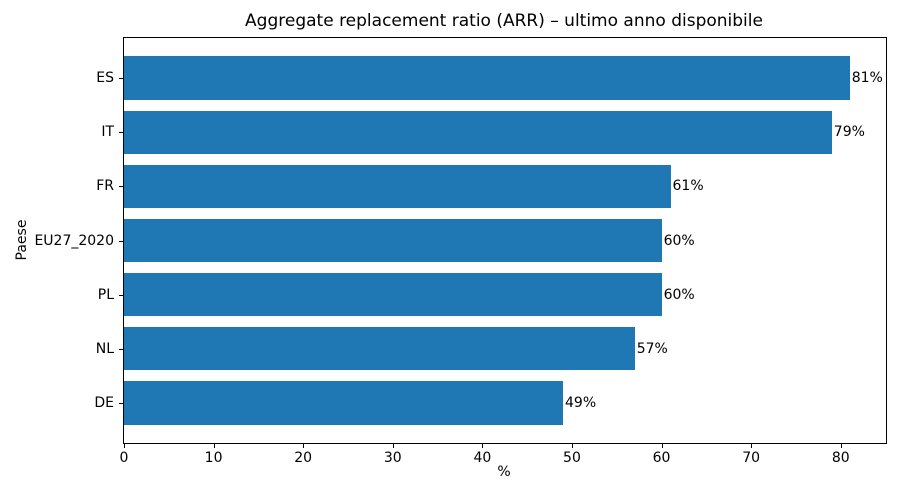 Image resolution: width=900 pixels, height=500 pixels. Describe the element at coordinates (107, 132) in the screenshot. I see `ytick-label-it: IT` at that location.